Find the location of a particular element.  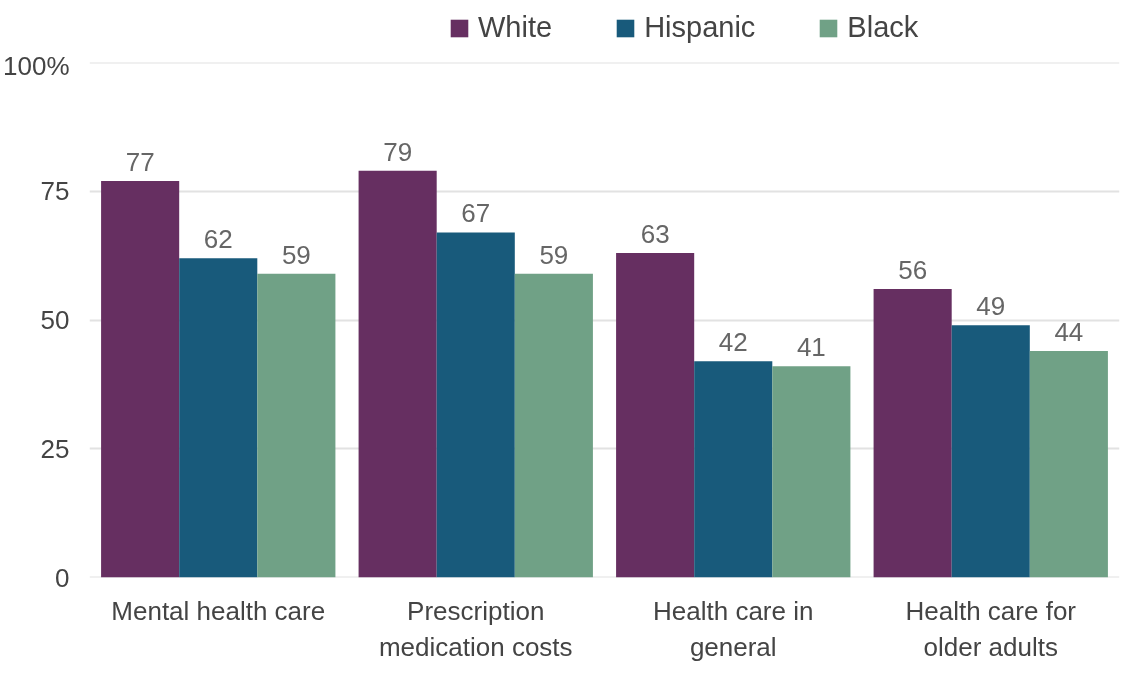

data-label: 44 is located at coordinates (1069, 331).